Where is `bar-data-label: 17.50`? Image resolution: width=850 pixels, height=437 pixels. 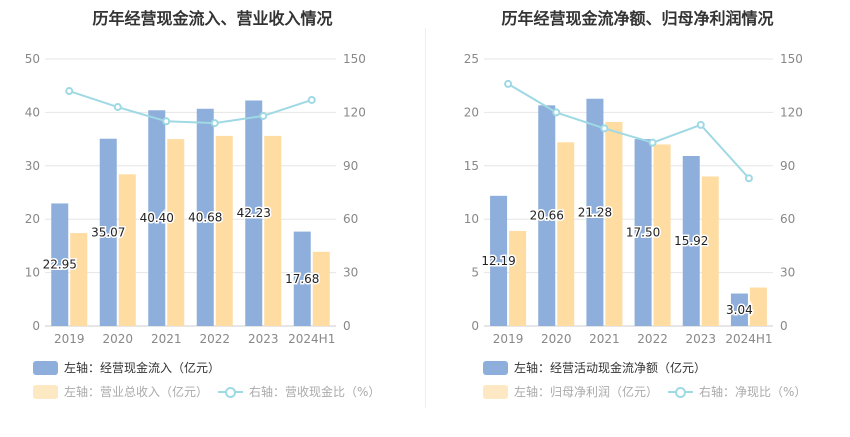
bar-data-label: 17.50 is located at coordinates (643, 233).